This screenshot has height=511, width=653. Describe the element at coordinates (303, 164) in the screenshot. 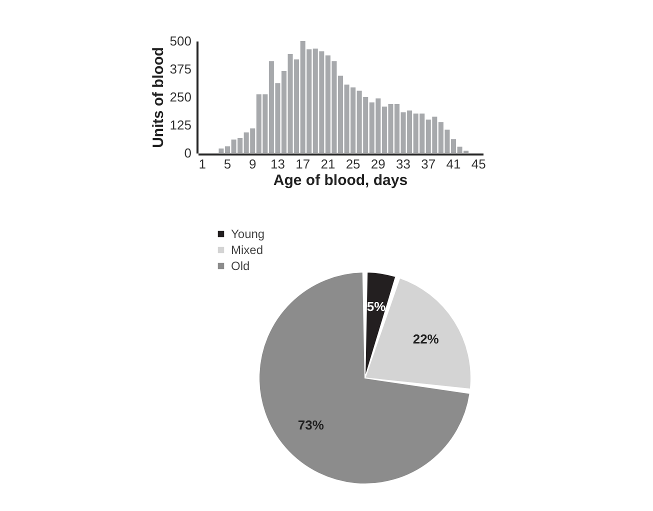

I see `x-tick-label: 17` at that location.